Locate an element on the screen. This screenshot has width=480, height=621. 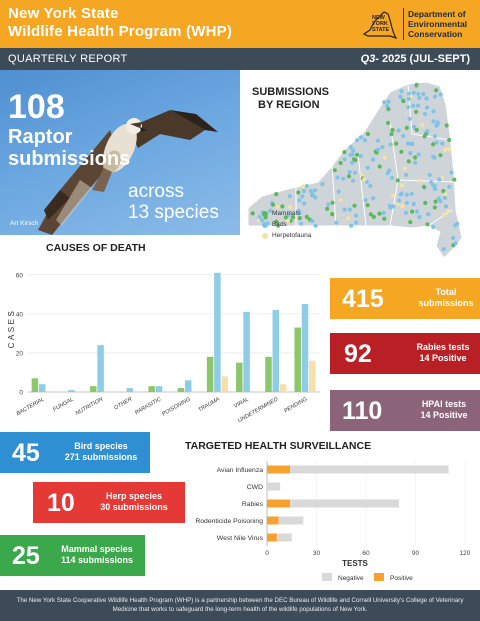
mammal-species-box: 25 Mammal species 114 submissions is located at coordinates (72, 555).